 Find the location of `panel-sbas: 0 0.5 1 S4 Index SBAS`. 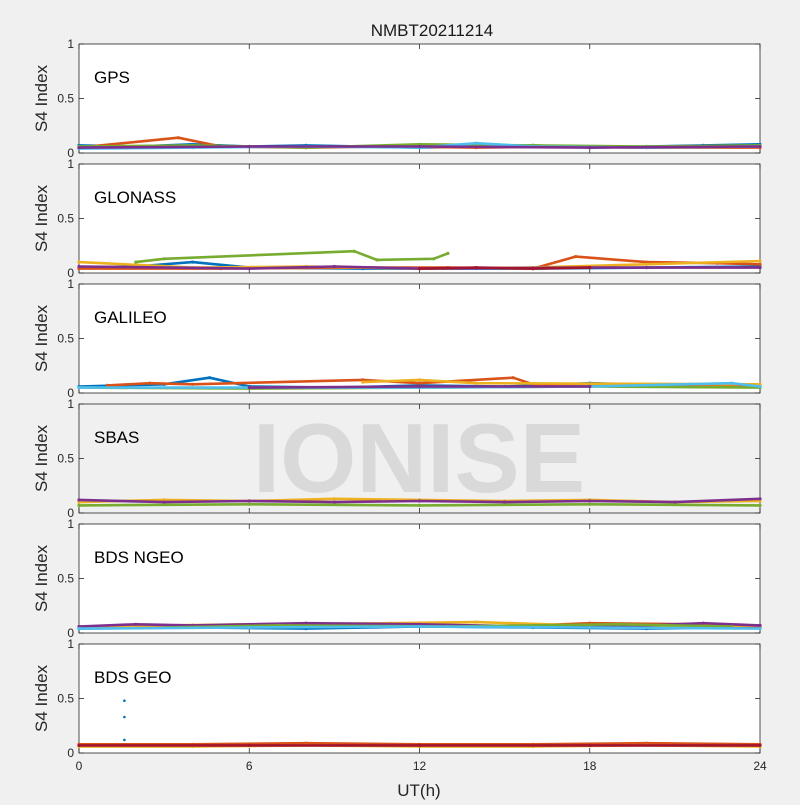

panel-sbas: 0 0.5 1 S4 Index SBAS is located at coordinates (397, 458).